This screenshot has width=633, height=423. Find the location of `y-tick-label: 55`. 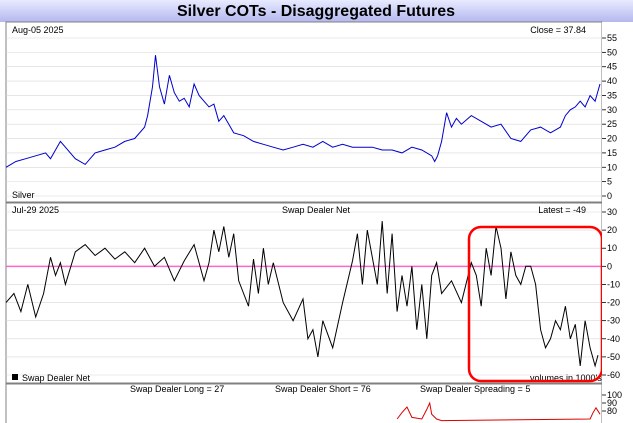

y-tick-label: 55 is located at coordinates (612, 38).